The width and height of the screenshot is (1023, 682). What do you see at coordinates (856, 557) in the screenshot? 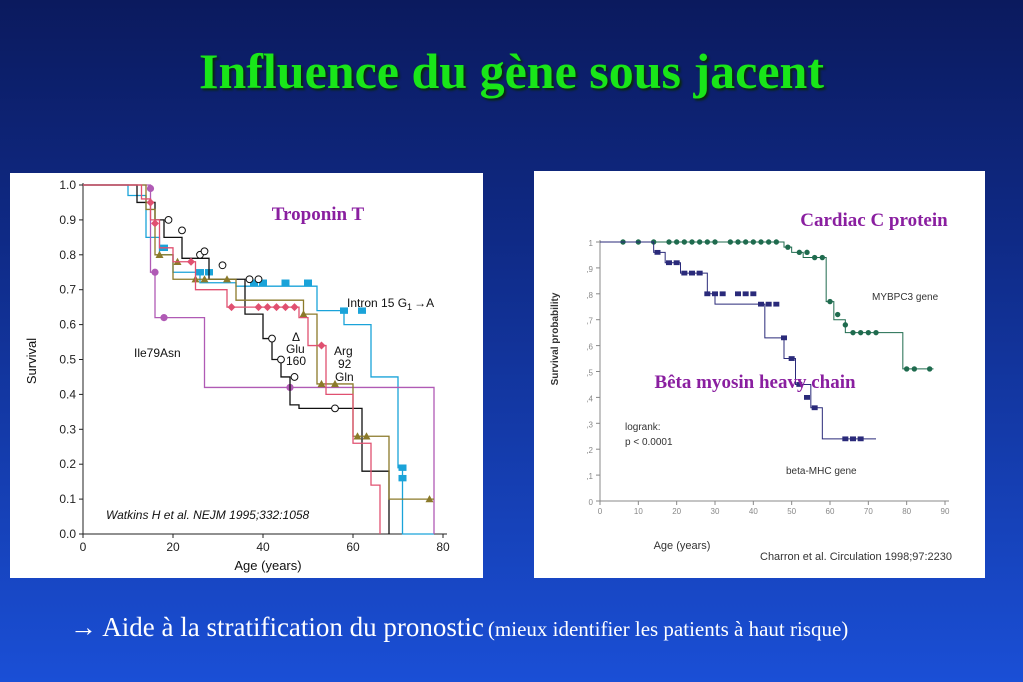
I see `citation: Charron et al. Circulation 1998;97:2230` at bounding box center [856, 557].